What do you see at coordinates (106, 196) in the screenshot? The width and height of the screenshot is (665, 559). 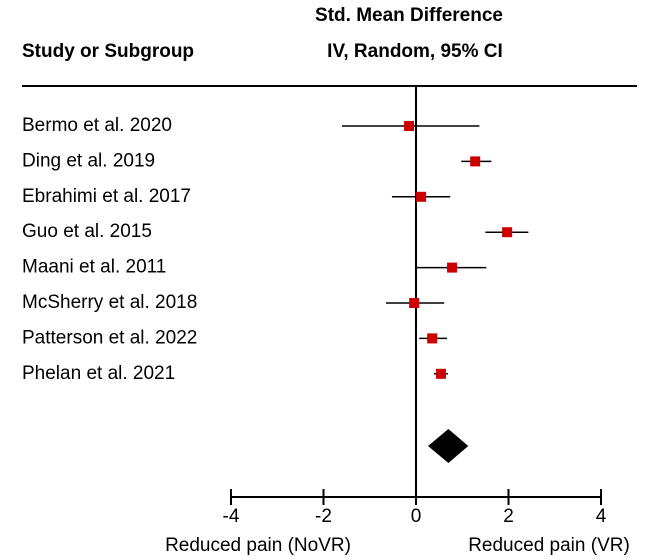 I see `study-label: Ebrahimi et al. 2017` at bounding box center [106, 196].